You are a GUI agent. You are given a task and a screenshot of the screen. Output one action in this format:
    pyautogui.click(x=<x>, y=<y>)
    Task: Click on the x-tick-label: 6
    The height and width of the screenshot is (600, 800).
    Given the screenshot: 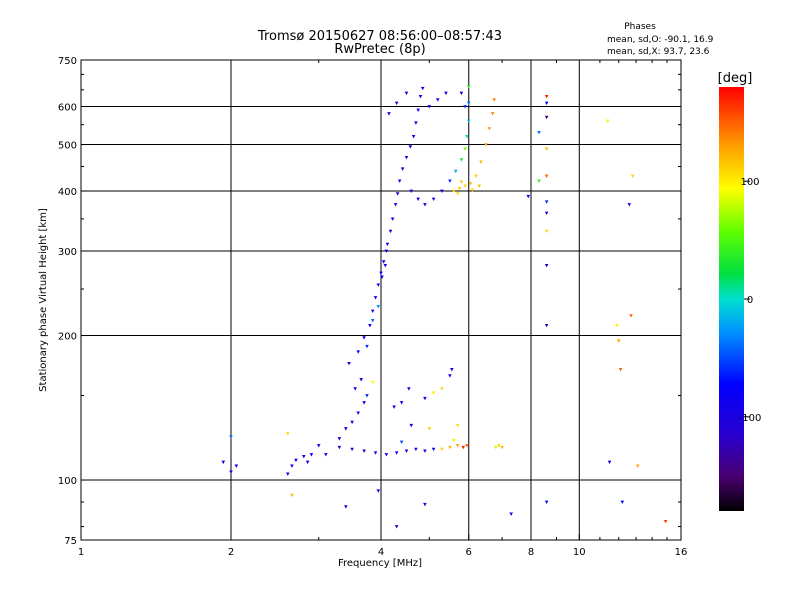 What is the action you would take?
    pyautogui.click(x=469, y=552)
    